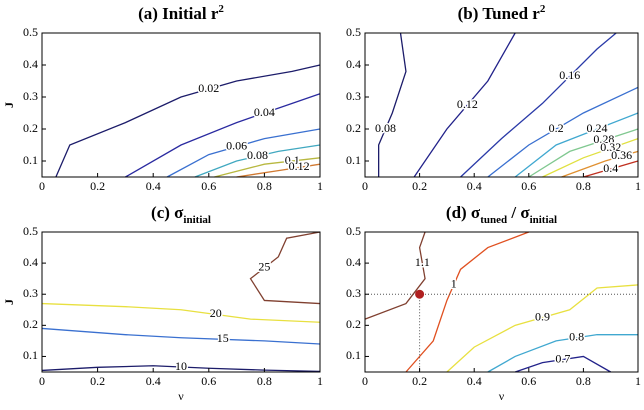  I want to click on contour-label: 0.7, so click(562, 358).